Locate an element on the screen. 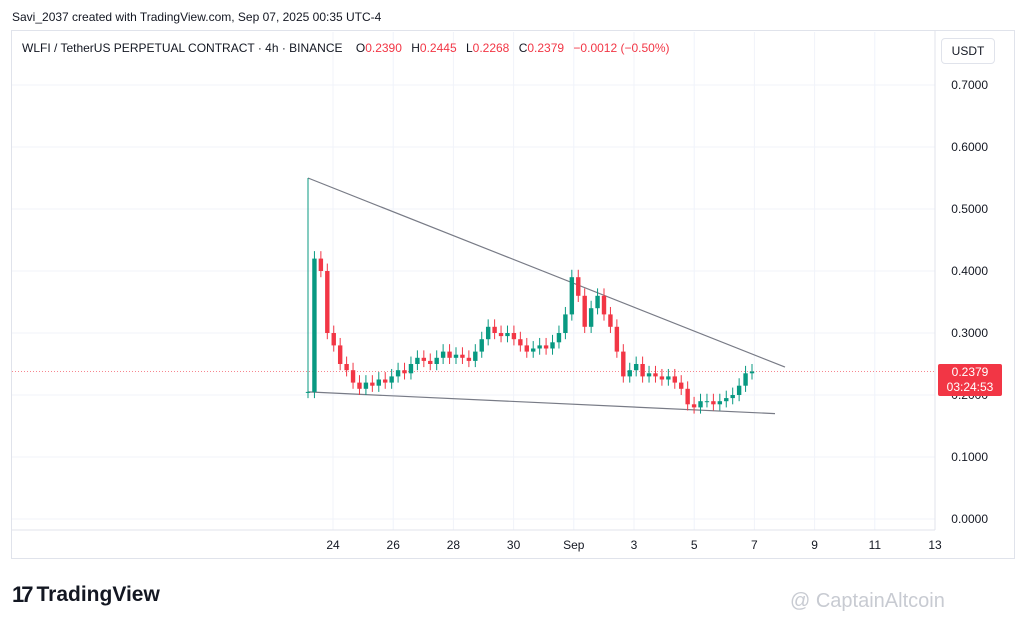  x-tick-label: 13 is located at coordinates (935, 545).